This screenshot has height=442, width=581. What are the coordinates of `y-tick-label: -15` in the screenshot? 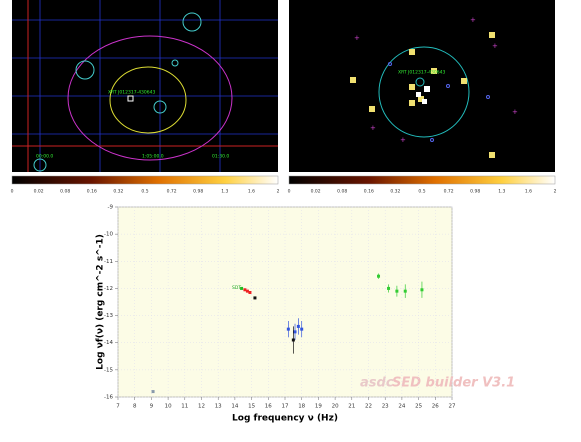 It's located at (108, 370).